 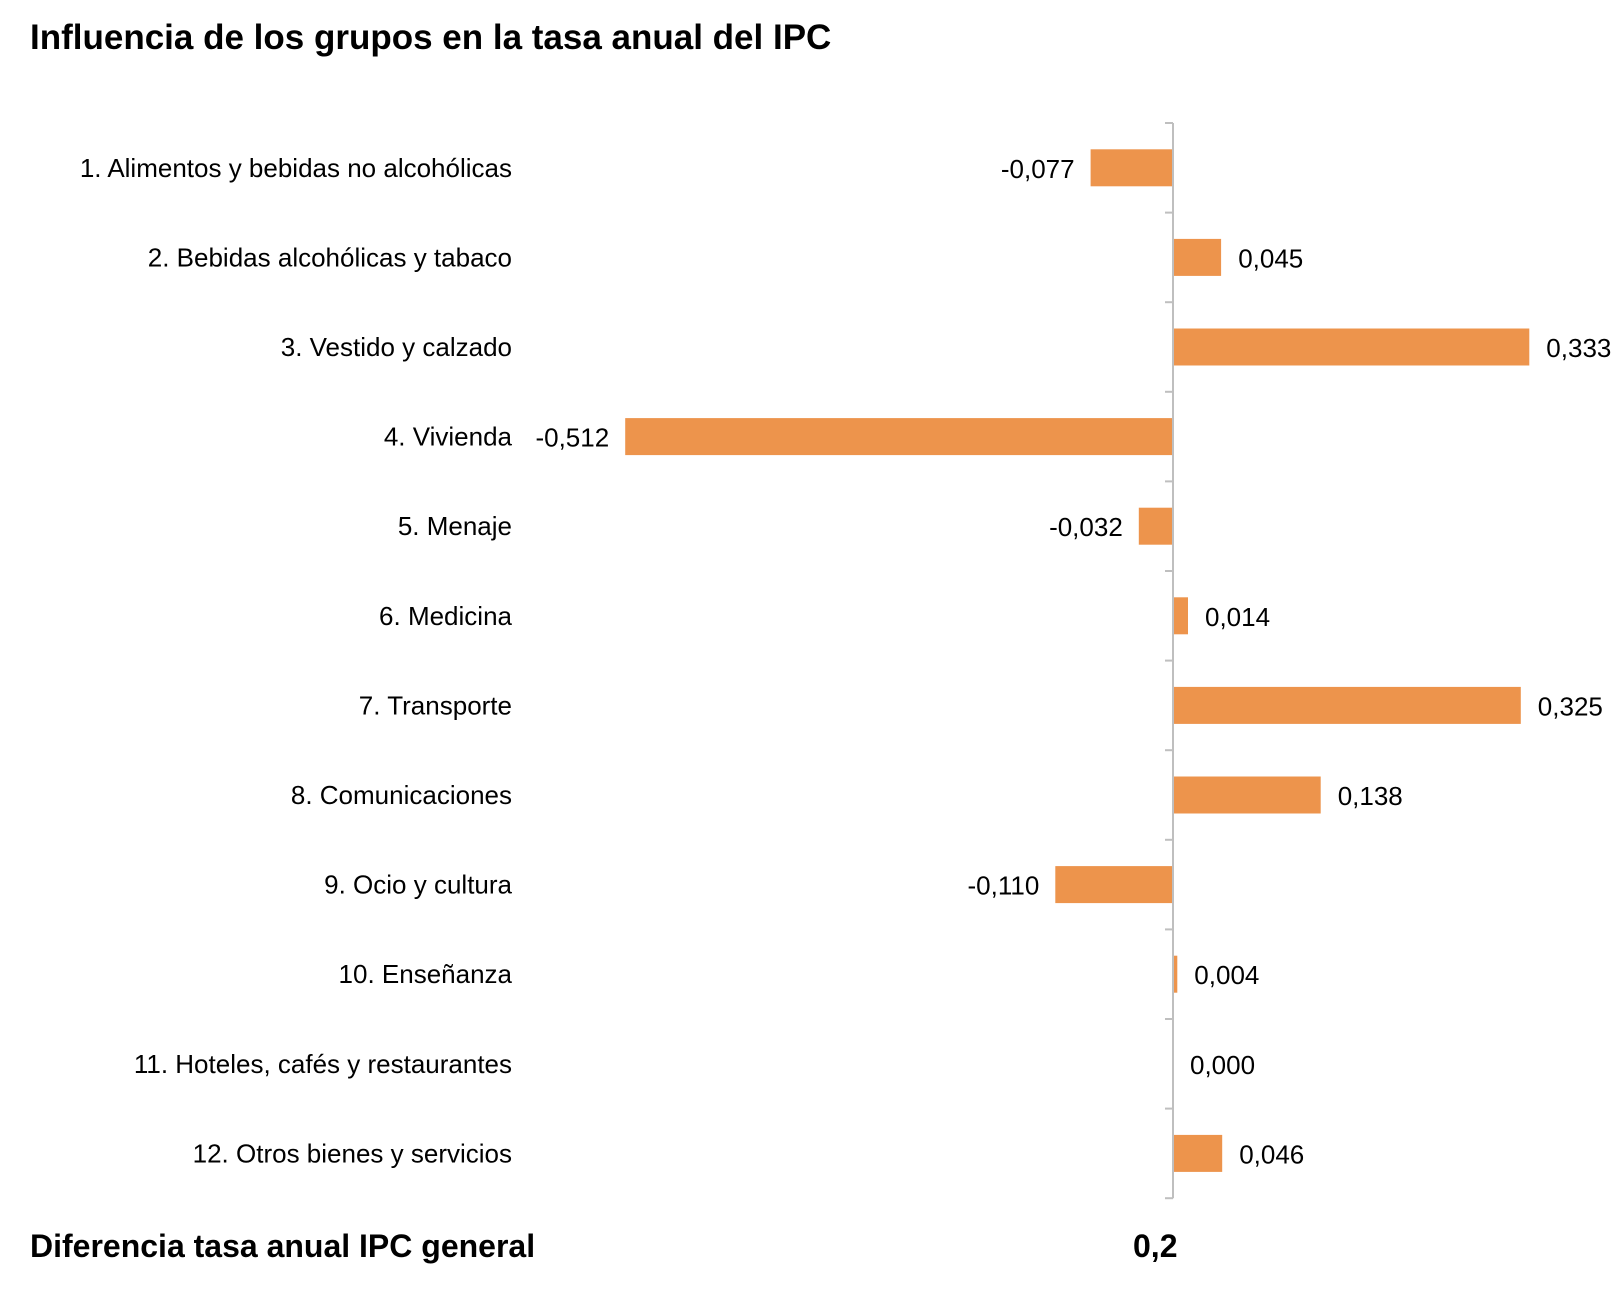 I want to click on category-label: 3. Vestido y calzado, so click(x=396, y=347).